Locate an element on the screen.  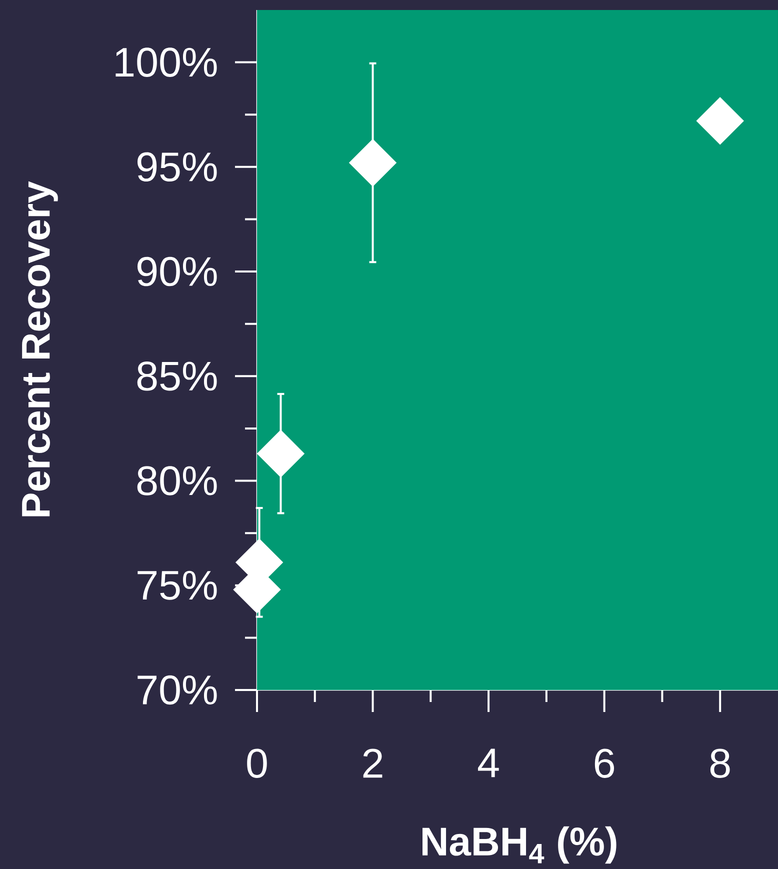
y-tick-label: 70% is located at coordinates (177, 690).